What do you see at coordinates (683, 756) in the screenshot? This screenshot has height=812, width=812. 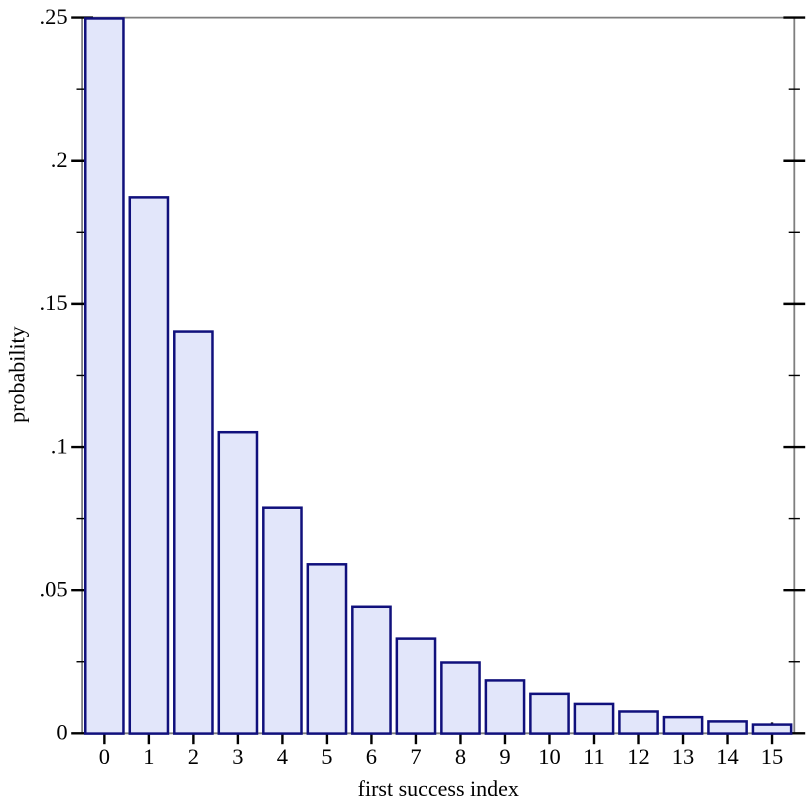 I see `svg-text: 13` at bounding box center [683, 756].